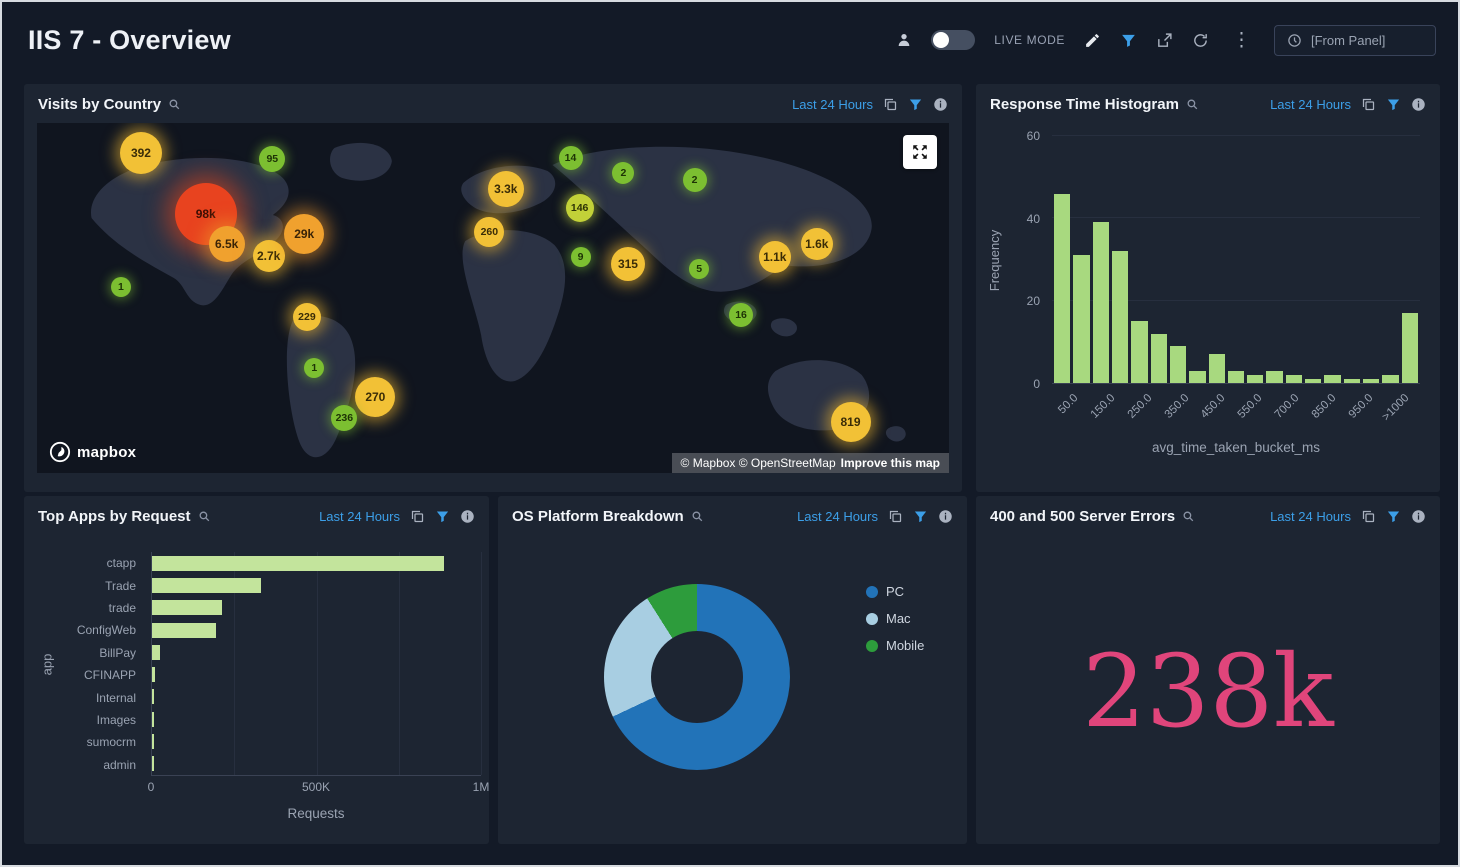 The height and width of the screenshot is (867, 1460). What do you see at coordinates (904, 40) in the screenshot?
I see `user-icon` at bounding box center [904, 40].